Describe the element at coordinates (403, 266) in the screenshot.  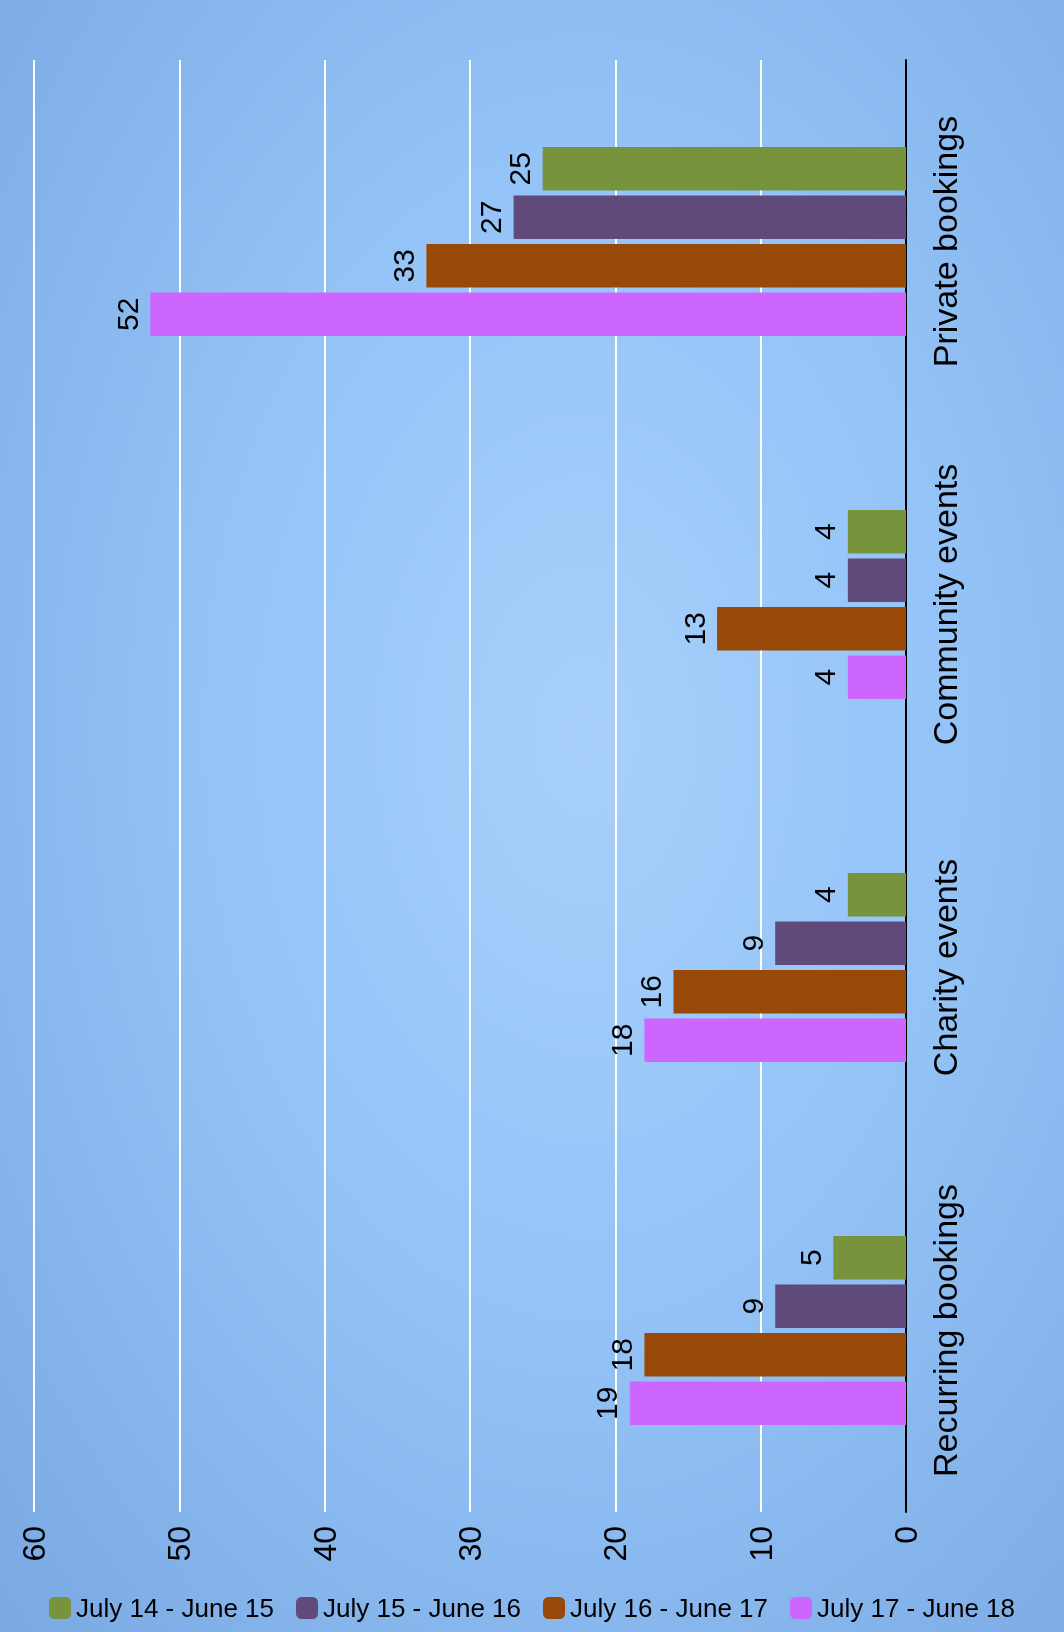
I see `data-label: 33` at that location.